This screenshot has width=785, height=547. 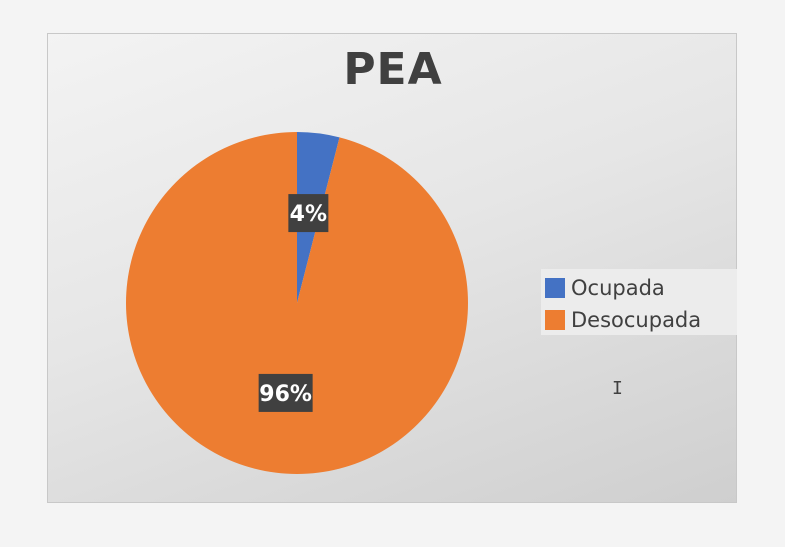 I want to click on legend: Ocupada Desocupada, so click(x=639, y=302).